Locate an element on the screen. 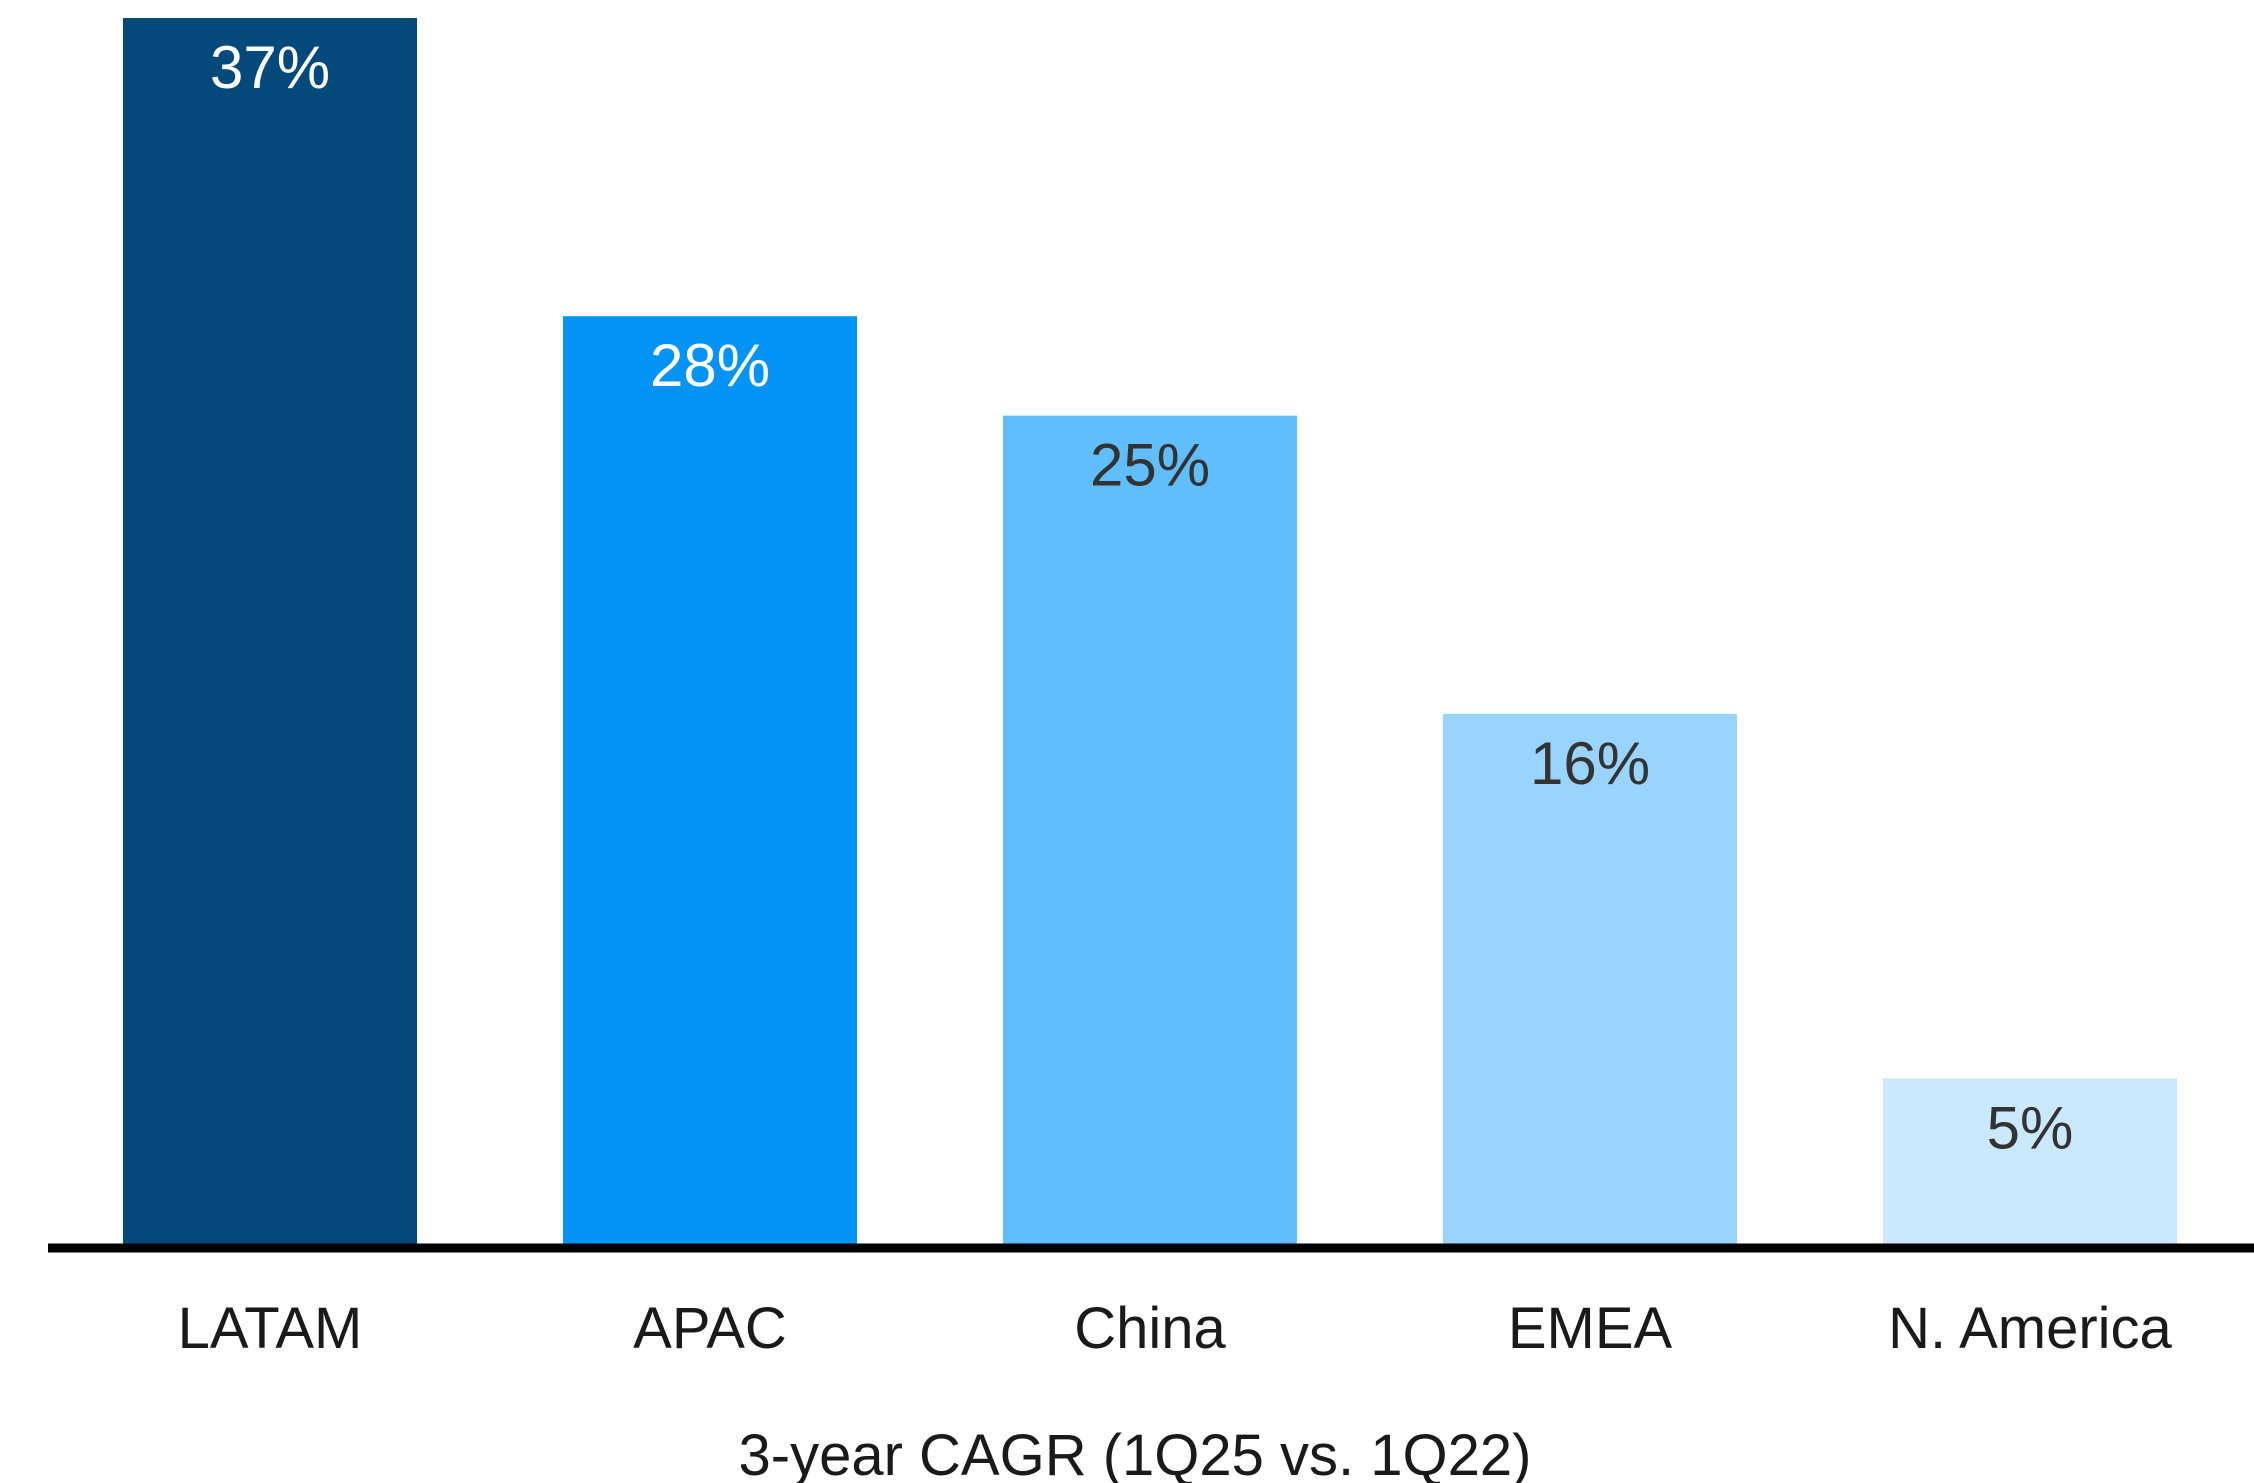  bar-value-label: 16% is located at coordinates (1590, 763).